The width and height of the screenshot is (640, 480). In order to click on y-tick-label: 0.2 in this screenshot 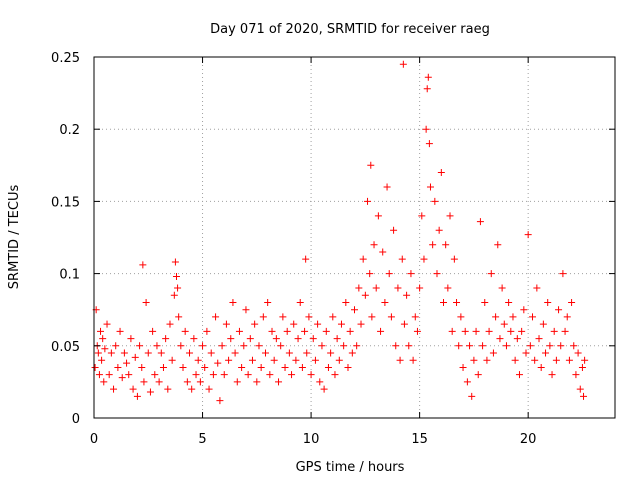, I will do `click(69, 130)`.